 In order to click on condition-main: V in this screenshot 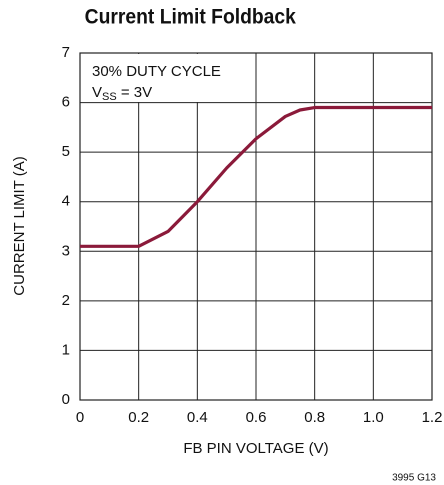, I will do `click(97, 92)`.